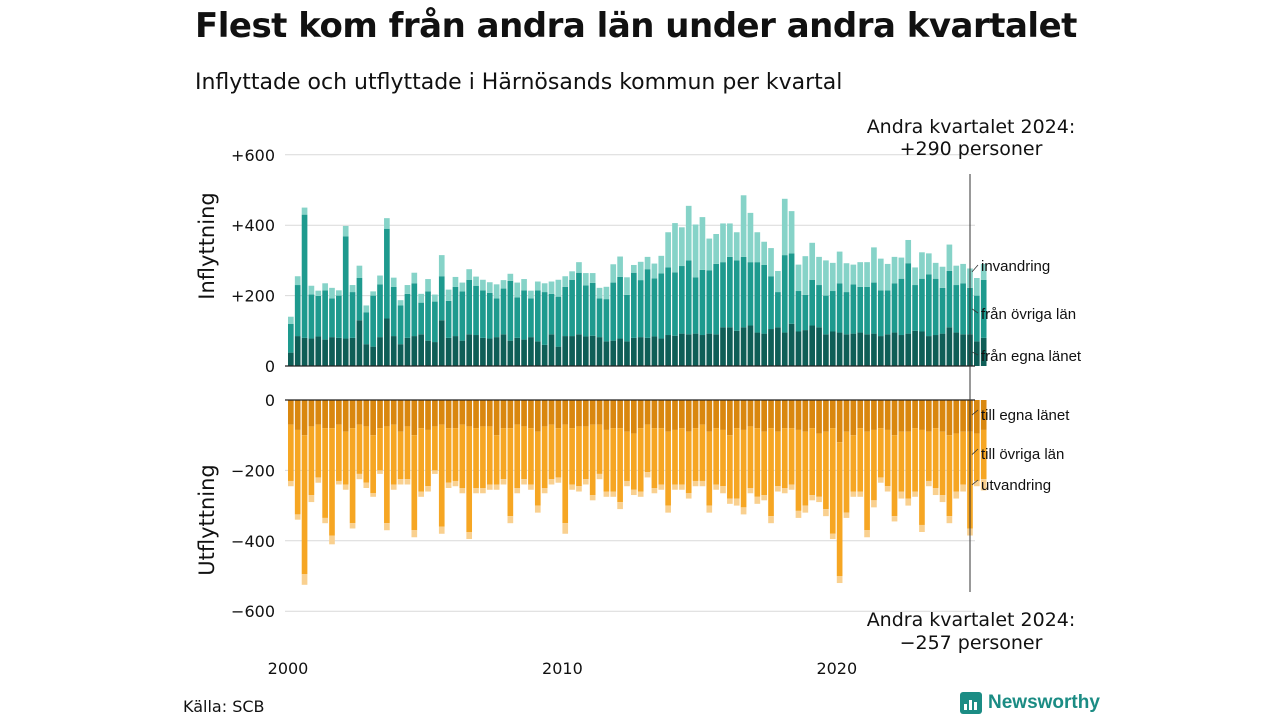 The image size is (1280, 720). Describe the element at coordinates (1031, 356) in the screenshot. I see `series-label: från egna länet` at that location.